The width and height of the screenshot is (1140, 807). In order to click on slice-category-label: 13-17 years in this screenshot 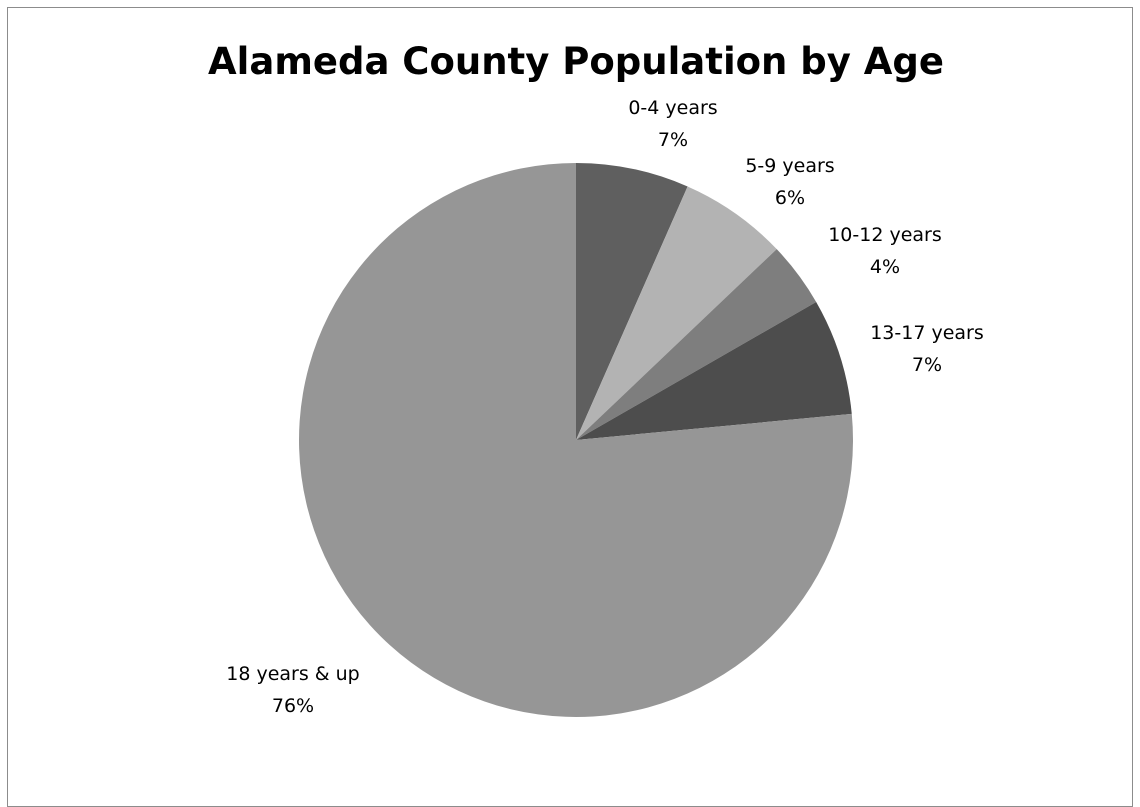, I will do `click(927, 333)`.